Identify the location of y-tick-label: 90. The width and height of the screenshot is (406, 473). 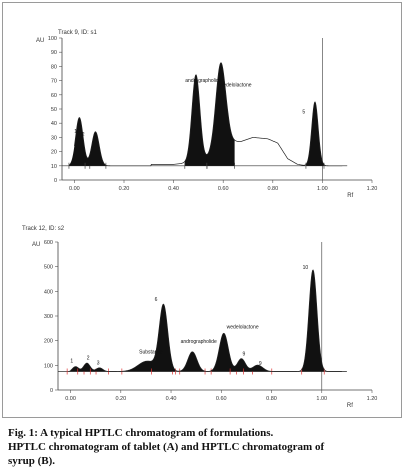
(54, 53).